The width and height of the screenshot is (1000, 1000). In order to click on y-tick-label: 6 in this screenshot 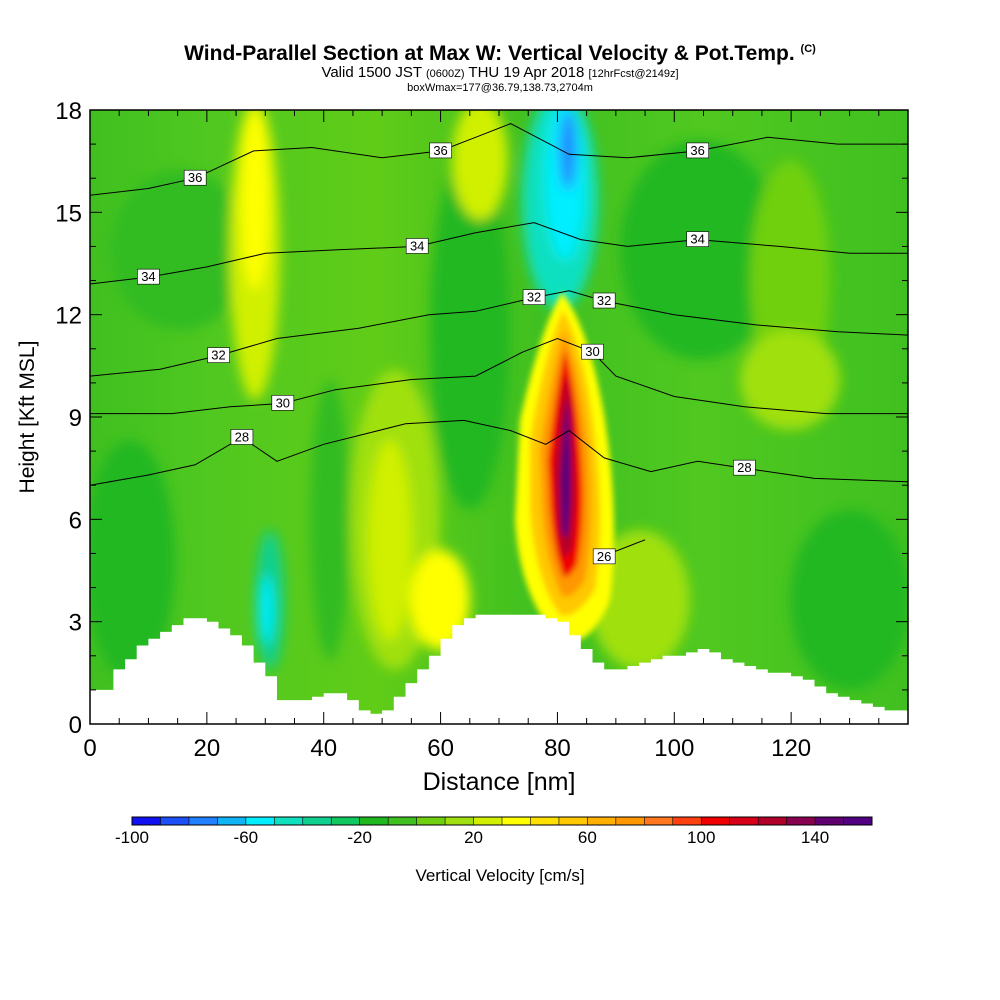, I will do `click(75, 520)`.